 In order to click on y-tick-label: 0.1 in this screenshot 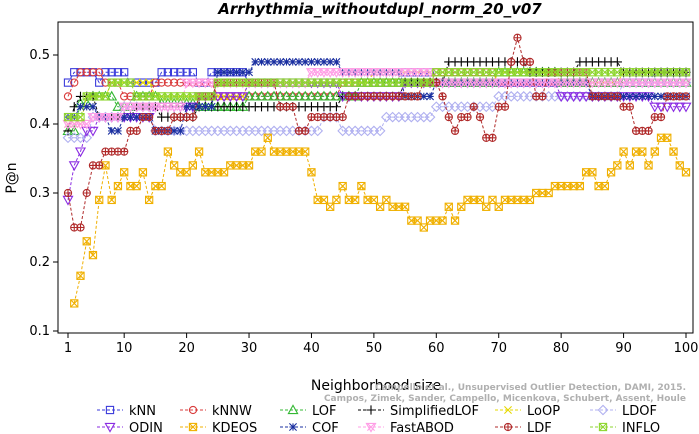, I will do `click(39, 331)`.